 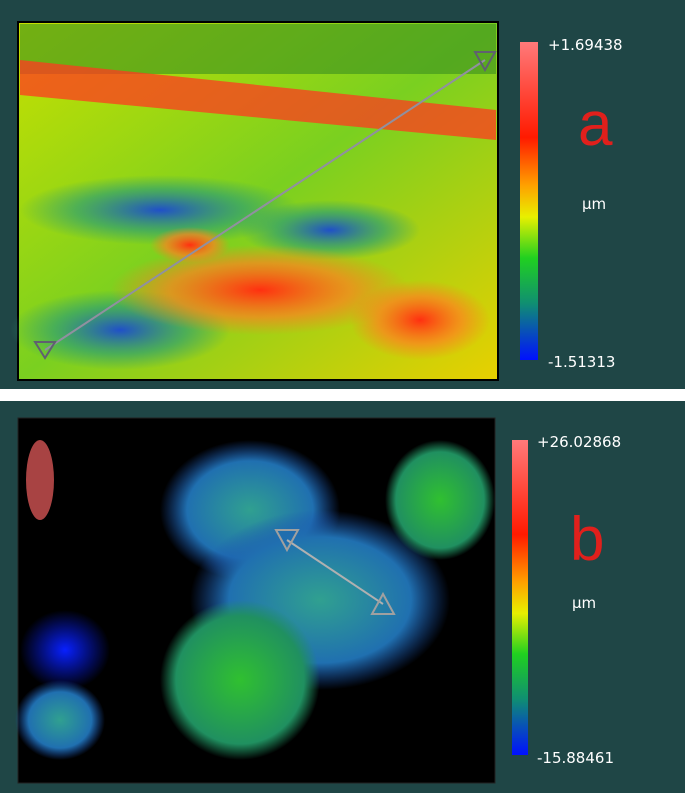 I want to click on colorbar-max: +26.02868, so click(x=579, y=442).